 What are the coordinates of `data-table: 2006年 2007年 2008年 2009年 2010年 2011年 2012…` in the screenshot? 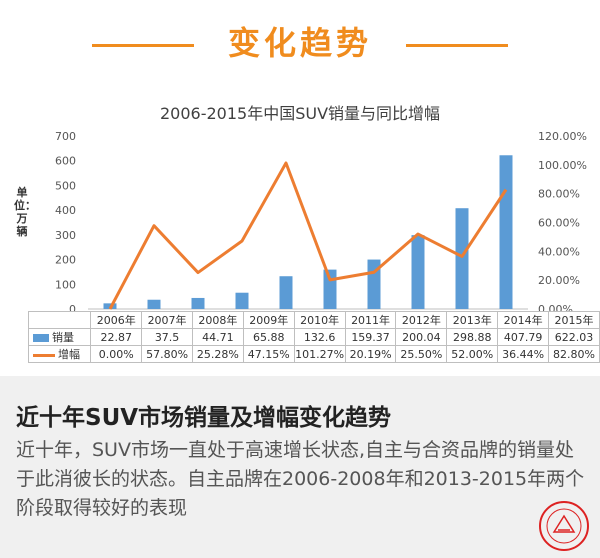 It's located at (313, 337).